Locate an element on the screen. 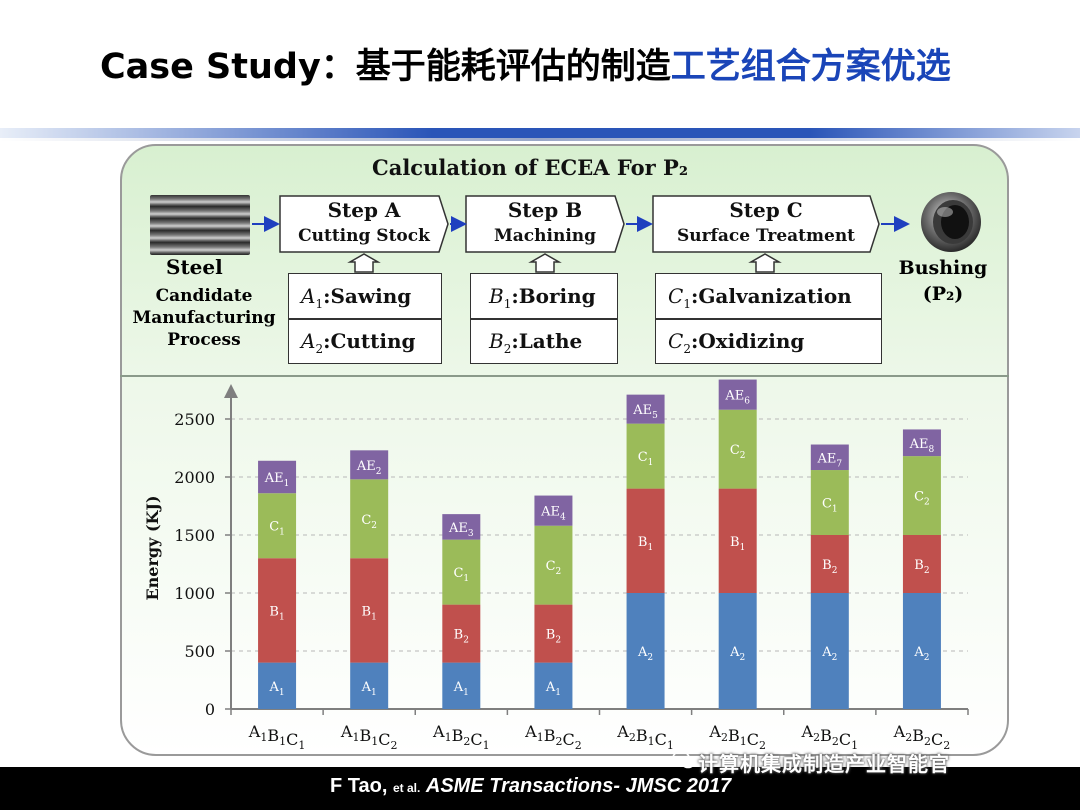  x-category-label: A2B2C1 is located at coordinates (830, 737).